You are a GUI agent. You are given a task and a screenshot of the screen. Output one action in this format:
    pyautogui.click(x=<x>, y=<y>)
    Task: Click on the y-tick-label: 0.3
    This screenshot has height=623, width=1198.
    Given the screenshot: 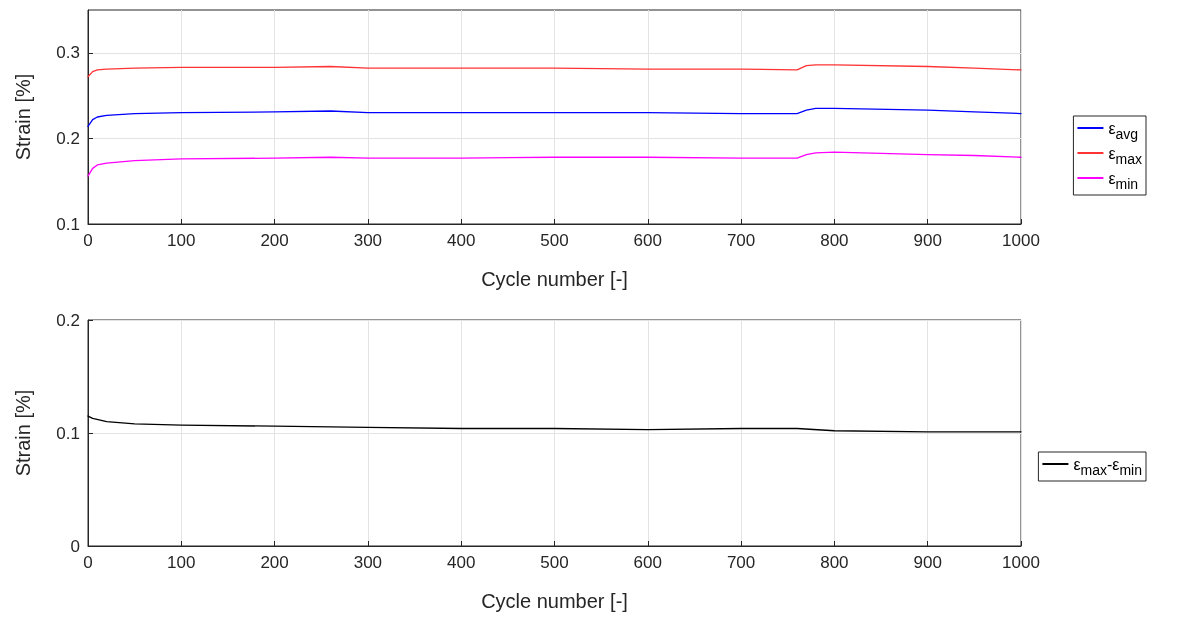 What is the action you would take?
    pyautogui.click(x=68, y=53)
    